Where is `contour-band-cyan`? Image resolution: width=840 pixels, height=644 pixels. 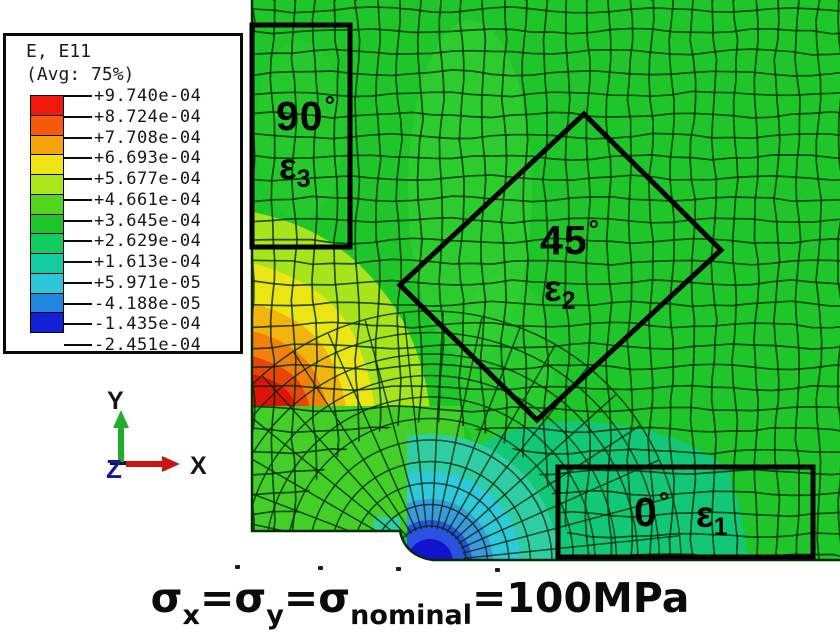 contour-band-cyan is located at coordinates (463, 516).